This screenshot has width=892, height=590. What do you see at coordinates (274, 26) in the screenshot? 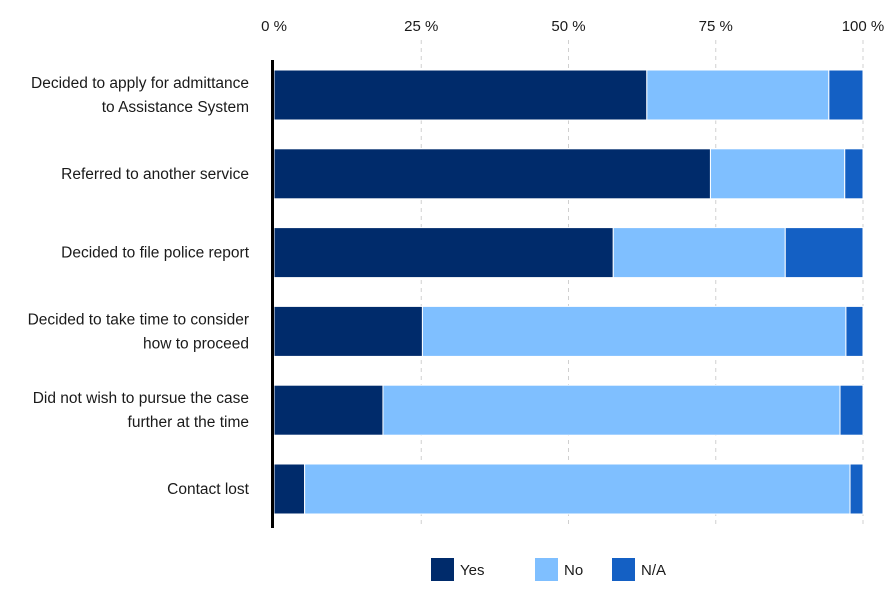
I see `x-tick-label: 0 %` at bounding box center [274, 26].